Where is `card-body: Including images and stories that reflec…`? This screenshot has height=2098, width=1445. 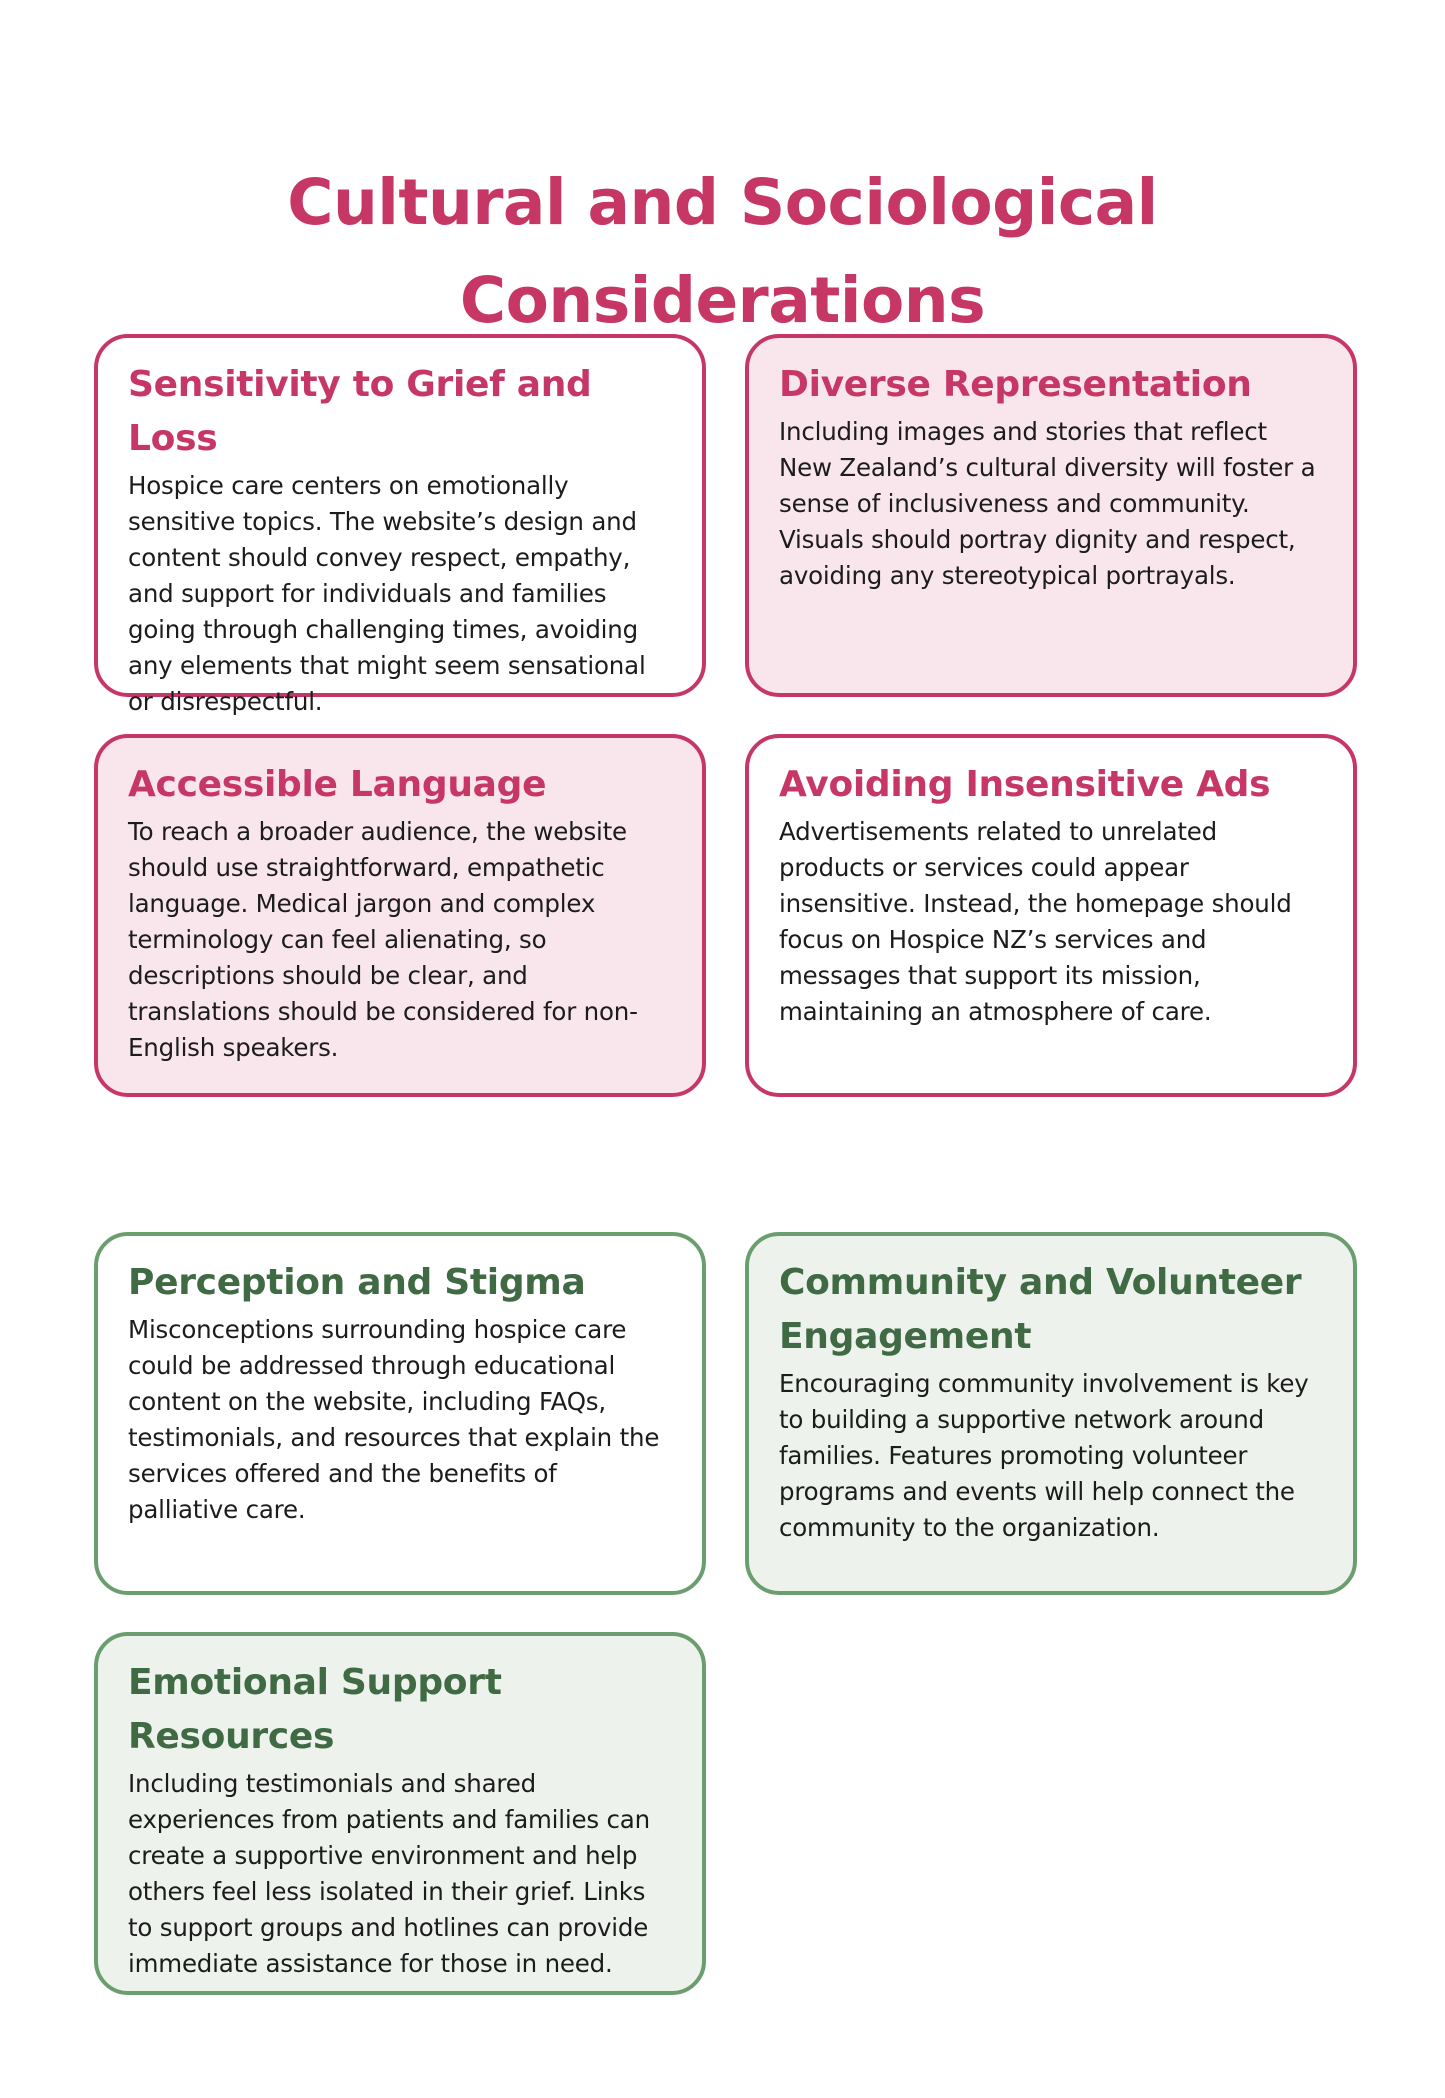 card-body: Including images and stories that reflec… is located at coordinates (1047, 503).